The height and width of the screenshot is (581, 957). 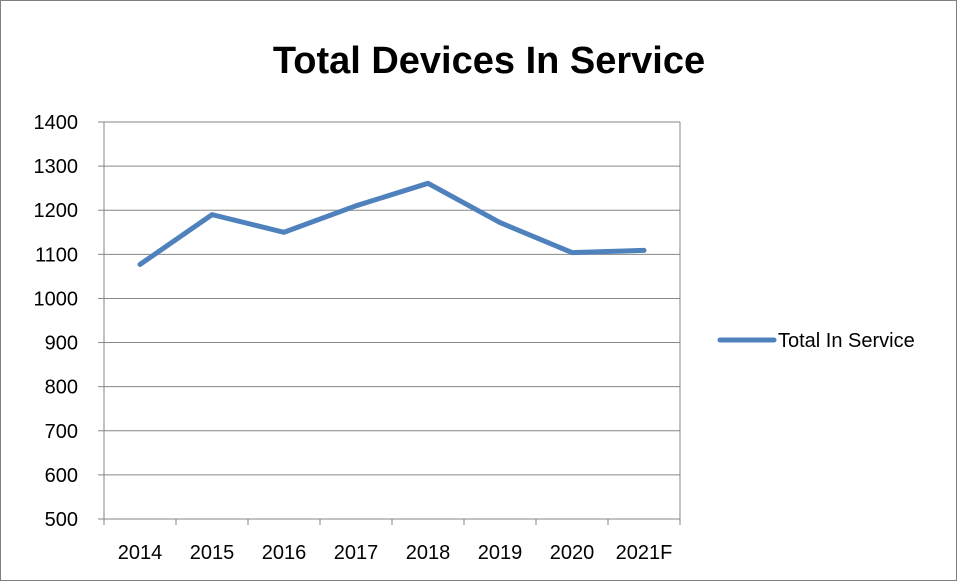 I want to click on legend: Total In Service, so click(x=816, y=341).